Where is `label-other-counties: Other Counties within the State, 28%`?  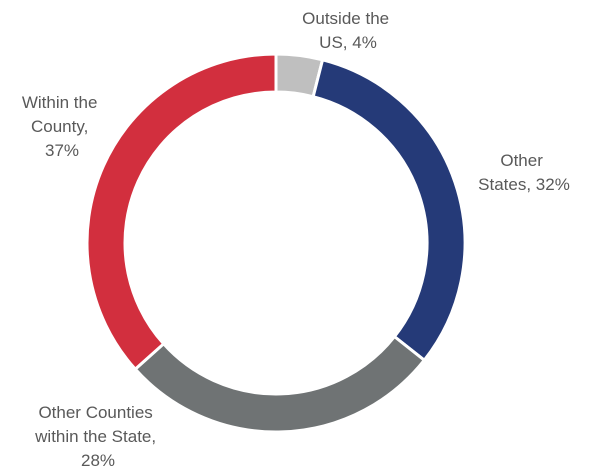
label-other-counties: Other Counties within the State, 28% is located at coordinates (97, 436).